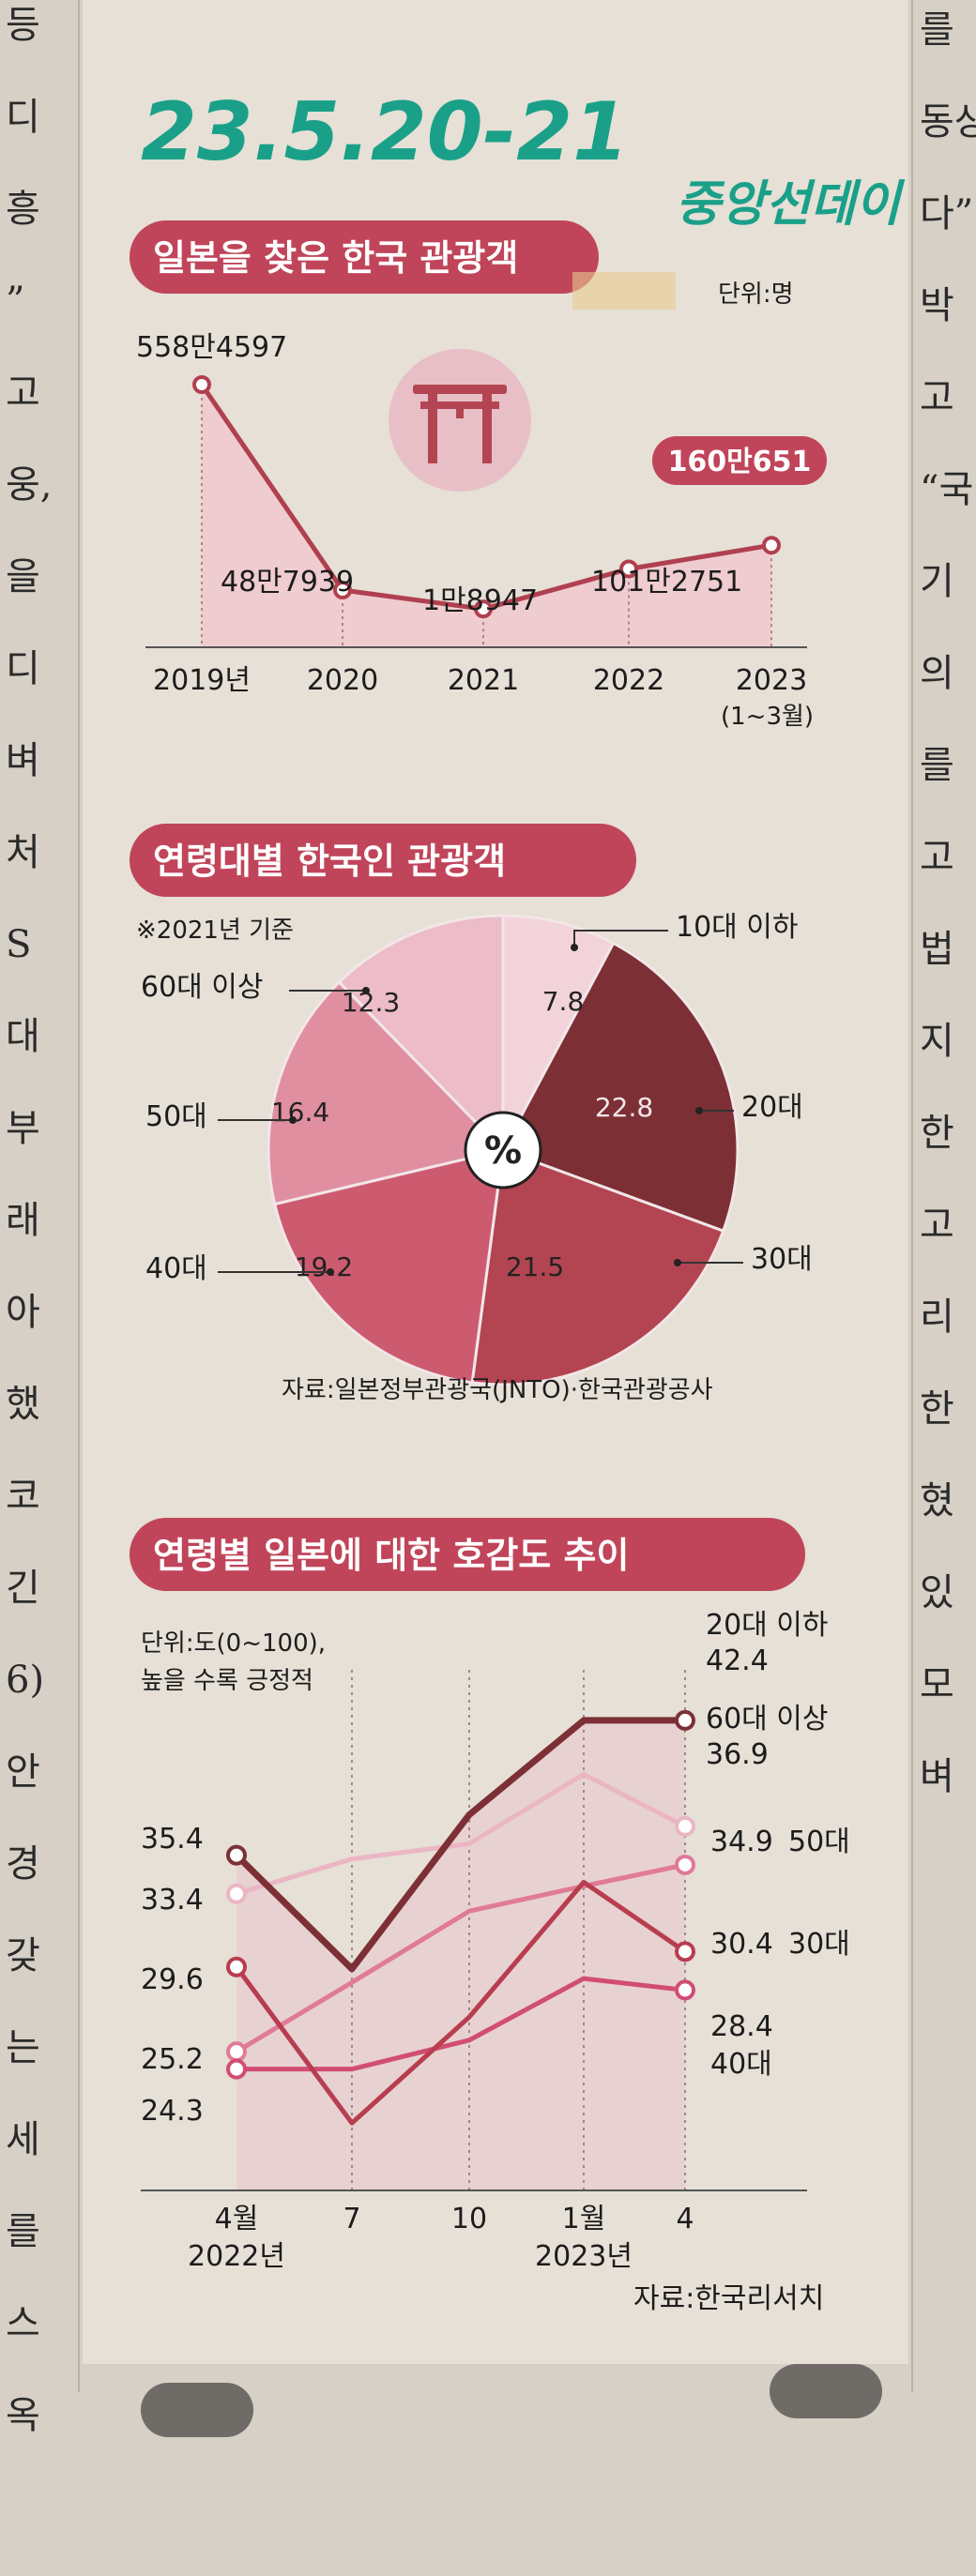 This screenshot has width=976, height=2576. What do you see at coordinates (741, 1944) in the screenshot?
I see `series-end-value: 30.4` at bounding box center [741, 1944].